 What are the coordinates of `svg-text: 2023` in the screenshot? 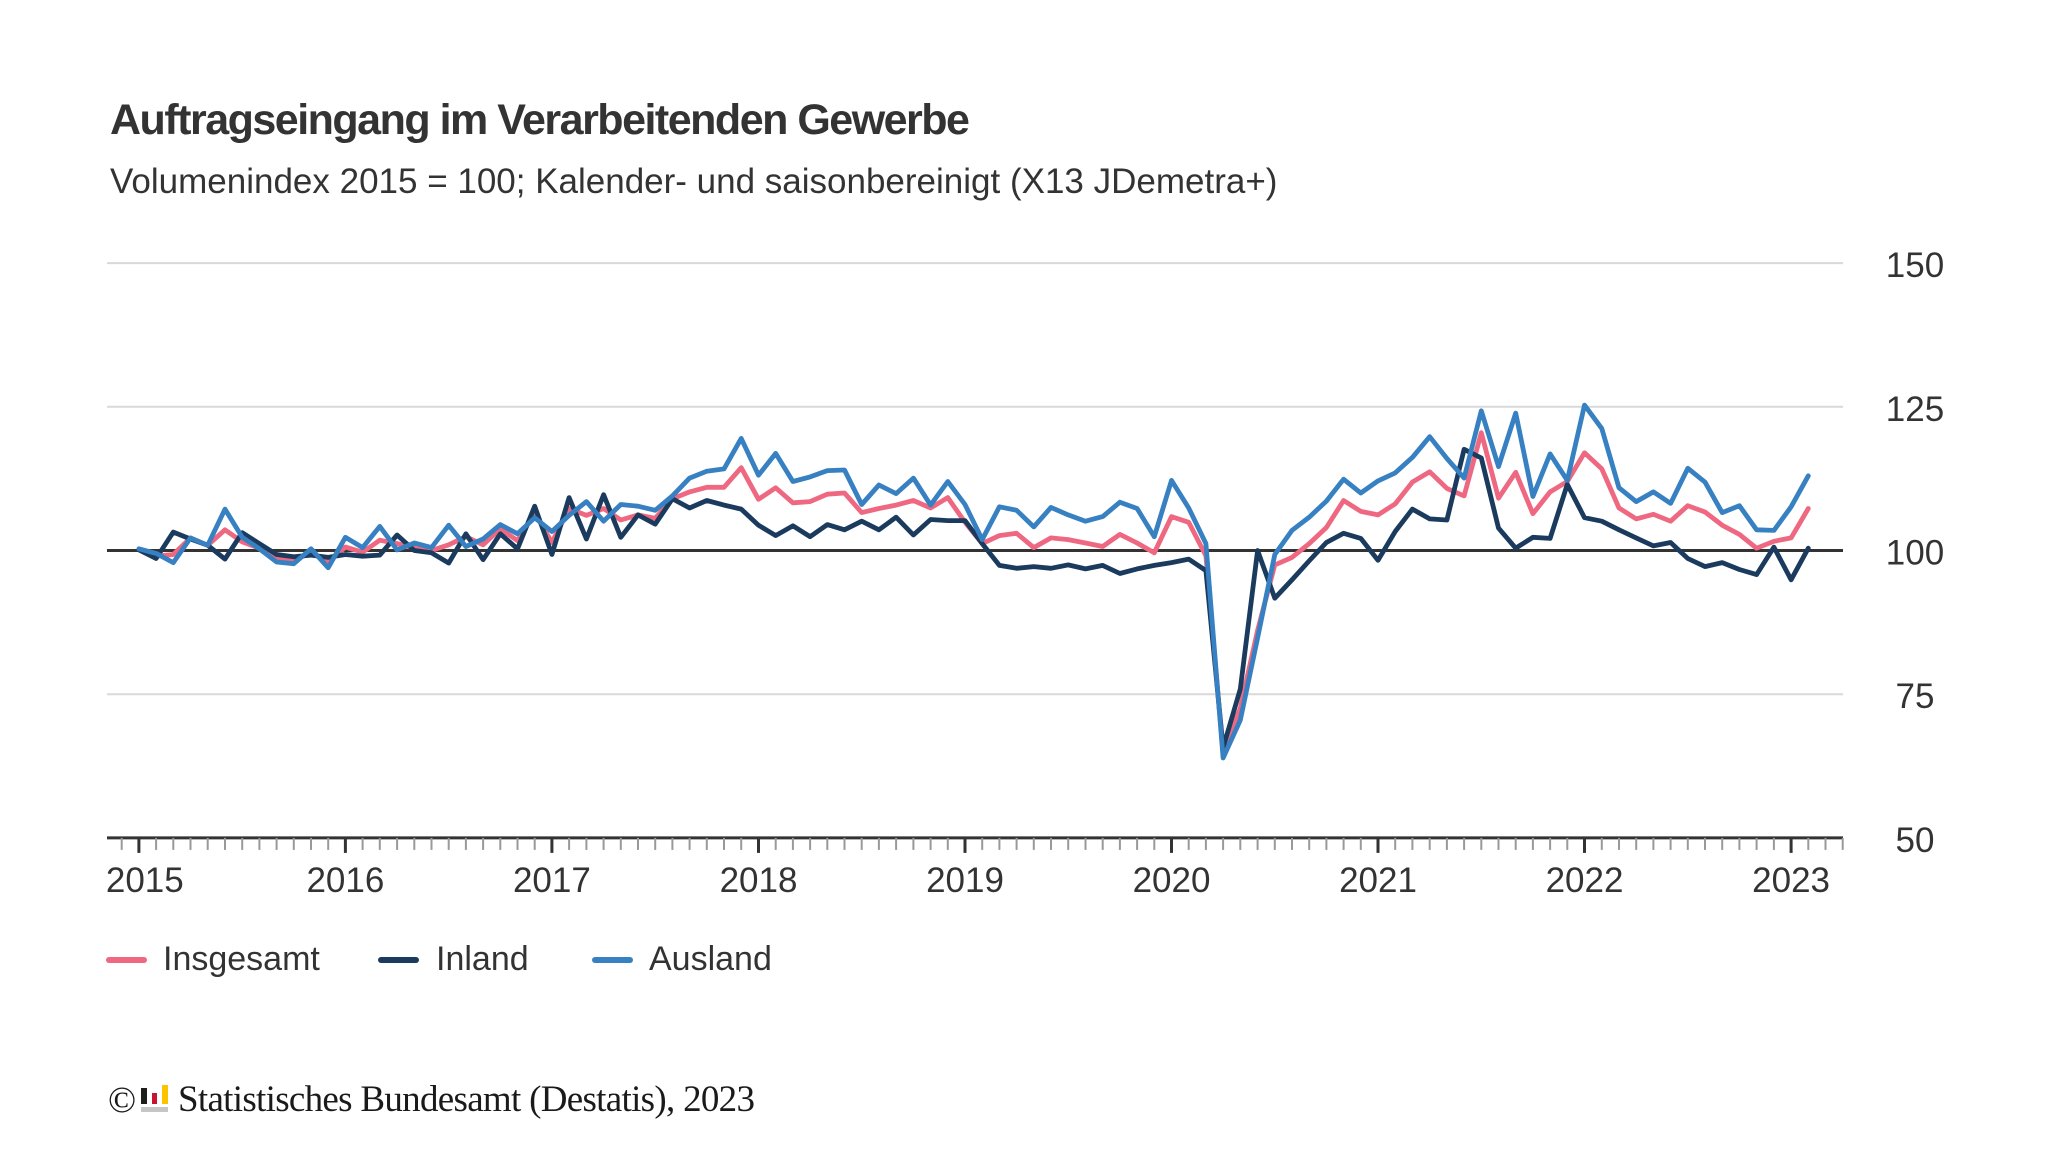 It's located at (1791, 880).